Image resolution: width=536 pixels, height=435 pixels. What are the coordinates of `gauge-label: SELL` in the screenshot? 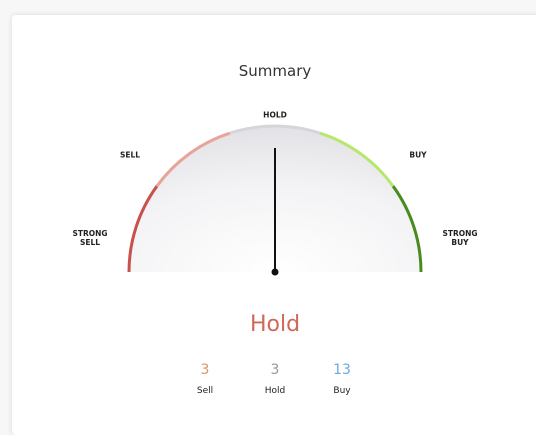 It's located at (130, 155).